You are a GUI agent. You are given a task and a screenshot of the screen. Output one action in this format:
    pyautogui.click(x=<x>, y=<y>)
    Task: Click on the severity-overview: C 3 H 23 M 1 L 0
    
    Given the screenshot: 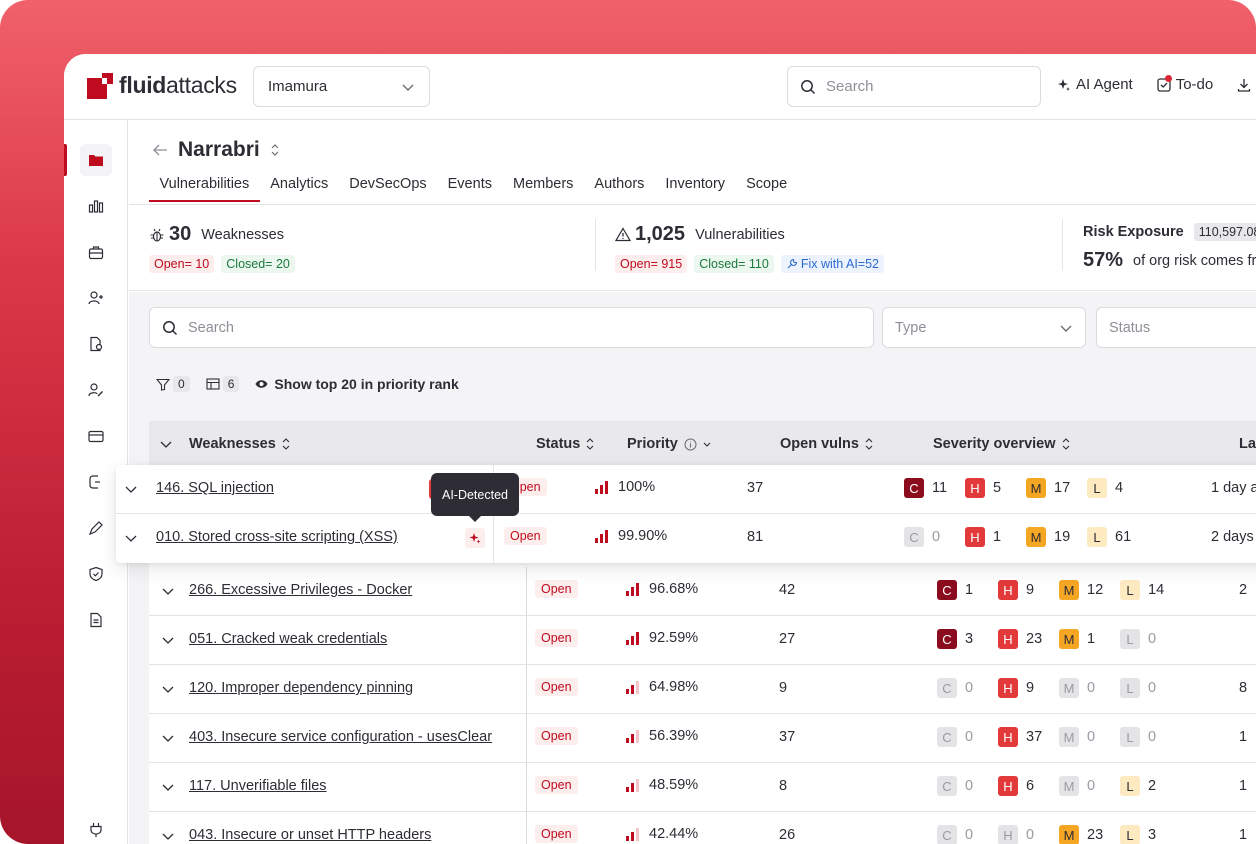 What is the action you would take?
    pyautogui.click(x=1059, y=639)
    